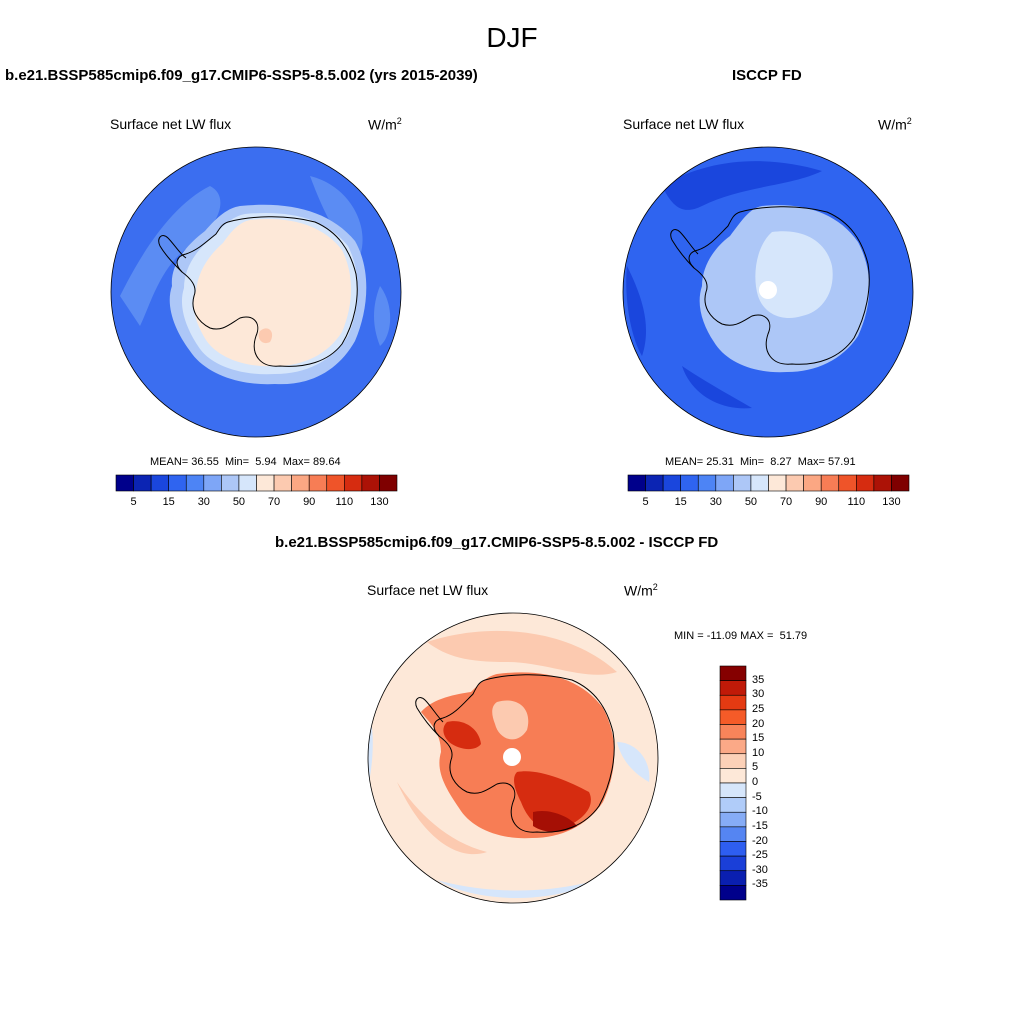  I want to click on colorbar-tick-label: -5, so click(757, 796).